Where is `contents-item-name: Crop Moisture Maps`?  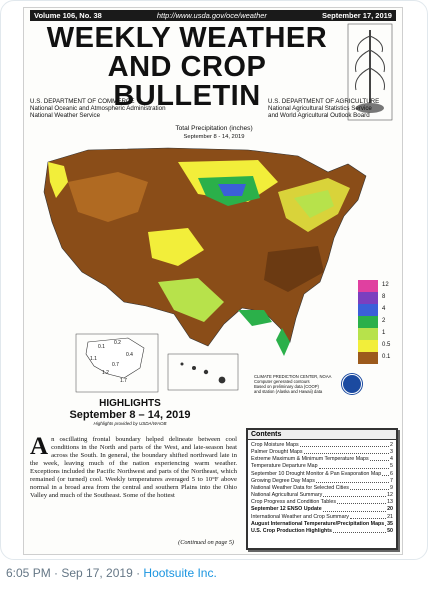 contents-item-name: Crop Moisture Maps is located at coordinates (275, 445).